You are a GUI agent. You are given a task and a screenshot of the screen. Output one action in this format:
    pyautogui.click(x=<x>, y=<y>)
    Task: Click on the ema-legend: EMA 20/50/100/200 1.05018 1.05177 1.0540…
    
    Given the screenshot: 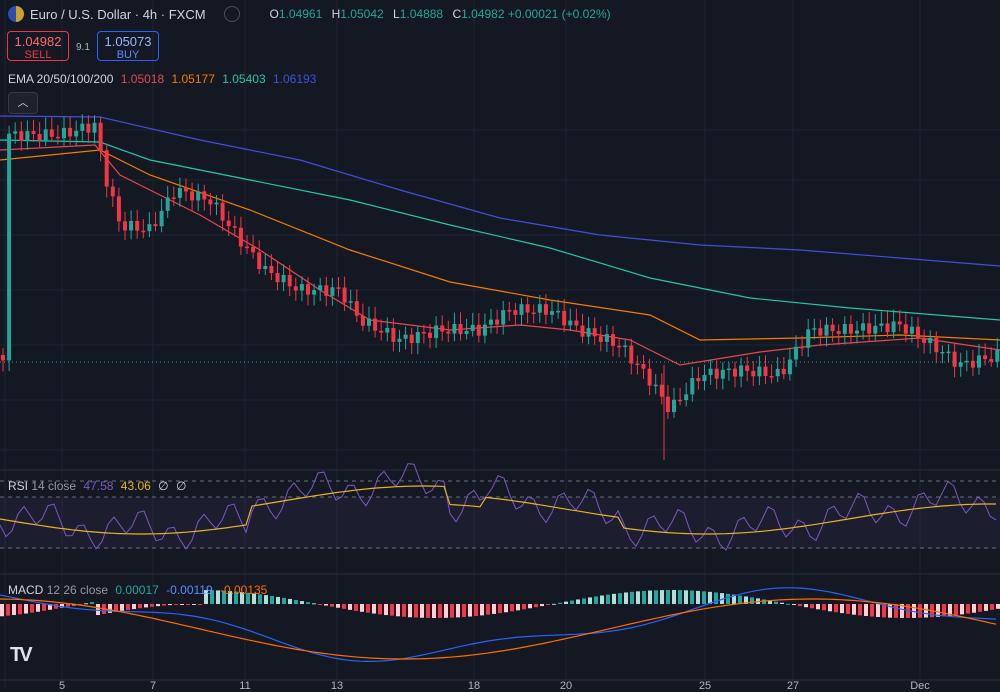 What is the action you would take?
    pyautogui.click(x=162, y=79)
    